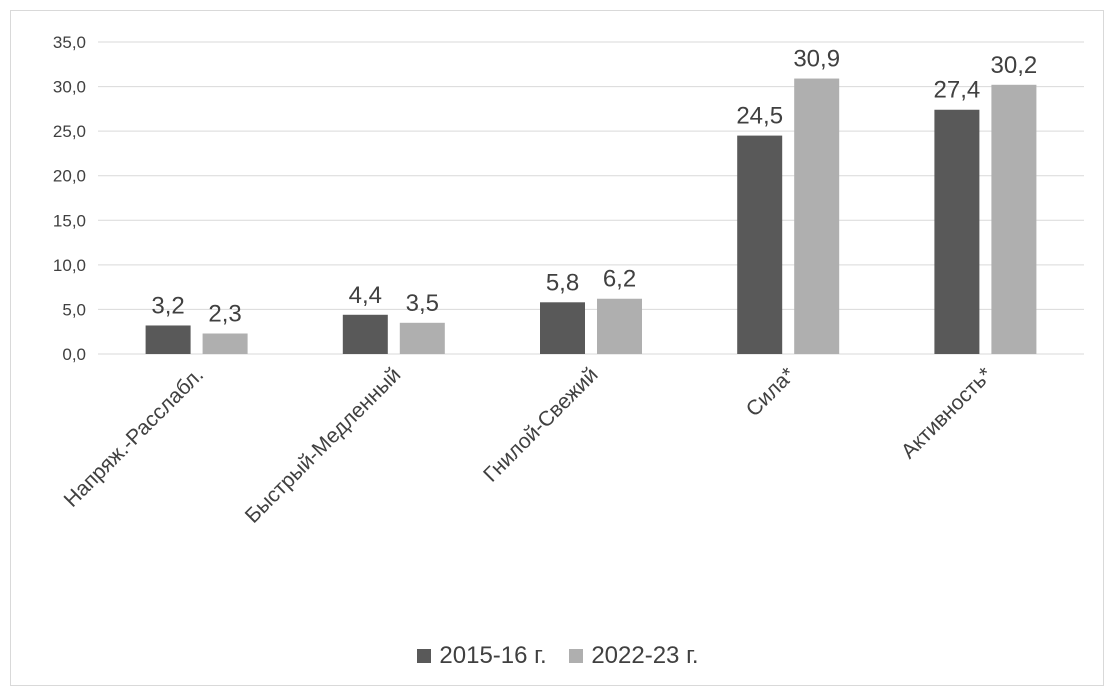  I want to click on data-label: 24,5, so click(759, 116).